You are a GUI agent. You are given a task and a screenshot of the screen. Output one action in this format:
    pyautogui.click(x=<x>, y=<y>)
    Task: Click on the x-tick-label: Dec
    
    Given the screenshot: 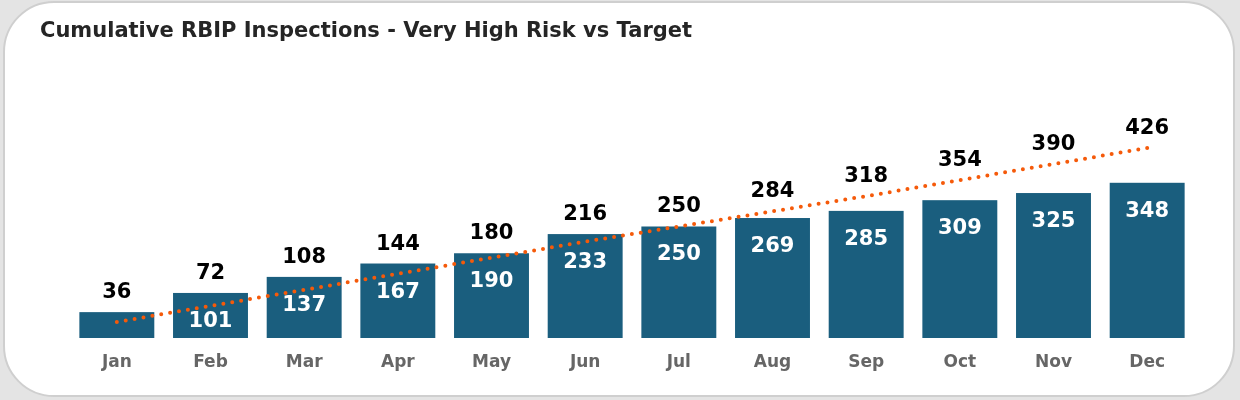 What is the action you would take?
    pyautogui.click(x=1147, y=361)
    